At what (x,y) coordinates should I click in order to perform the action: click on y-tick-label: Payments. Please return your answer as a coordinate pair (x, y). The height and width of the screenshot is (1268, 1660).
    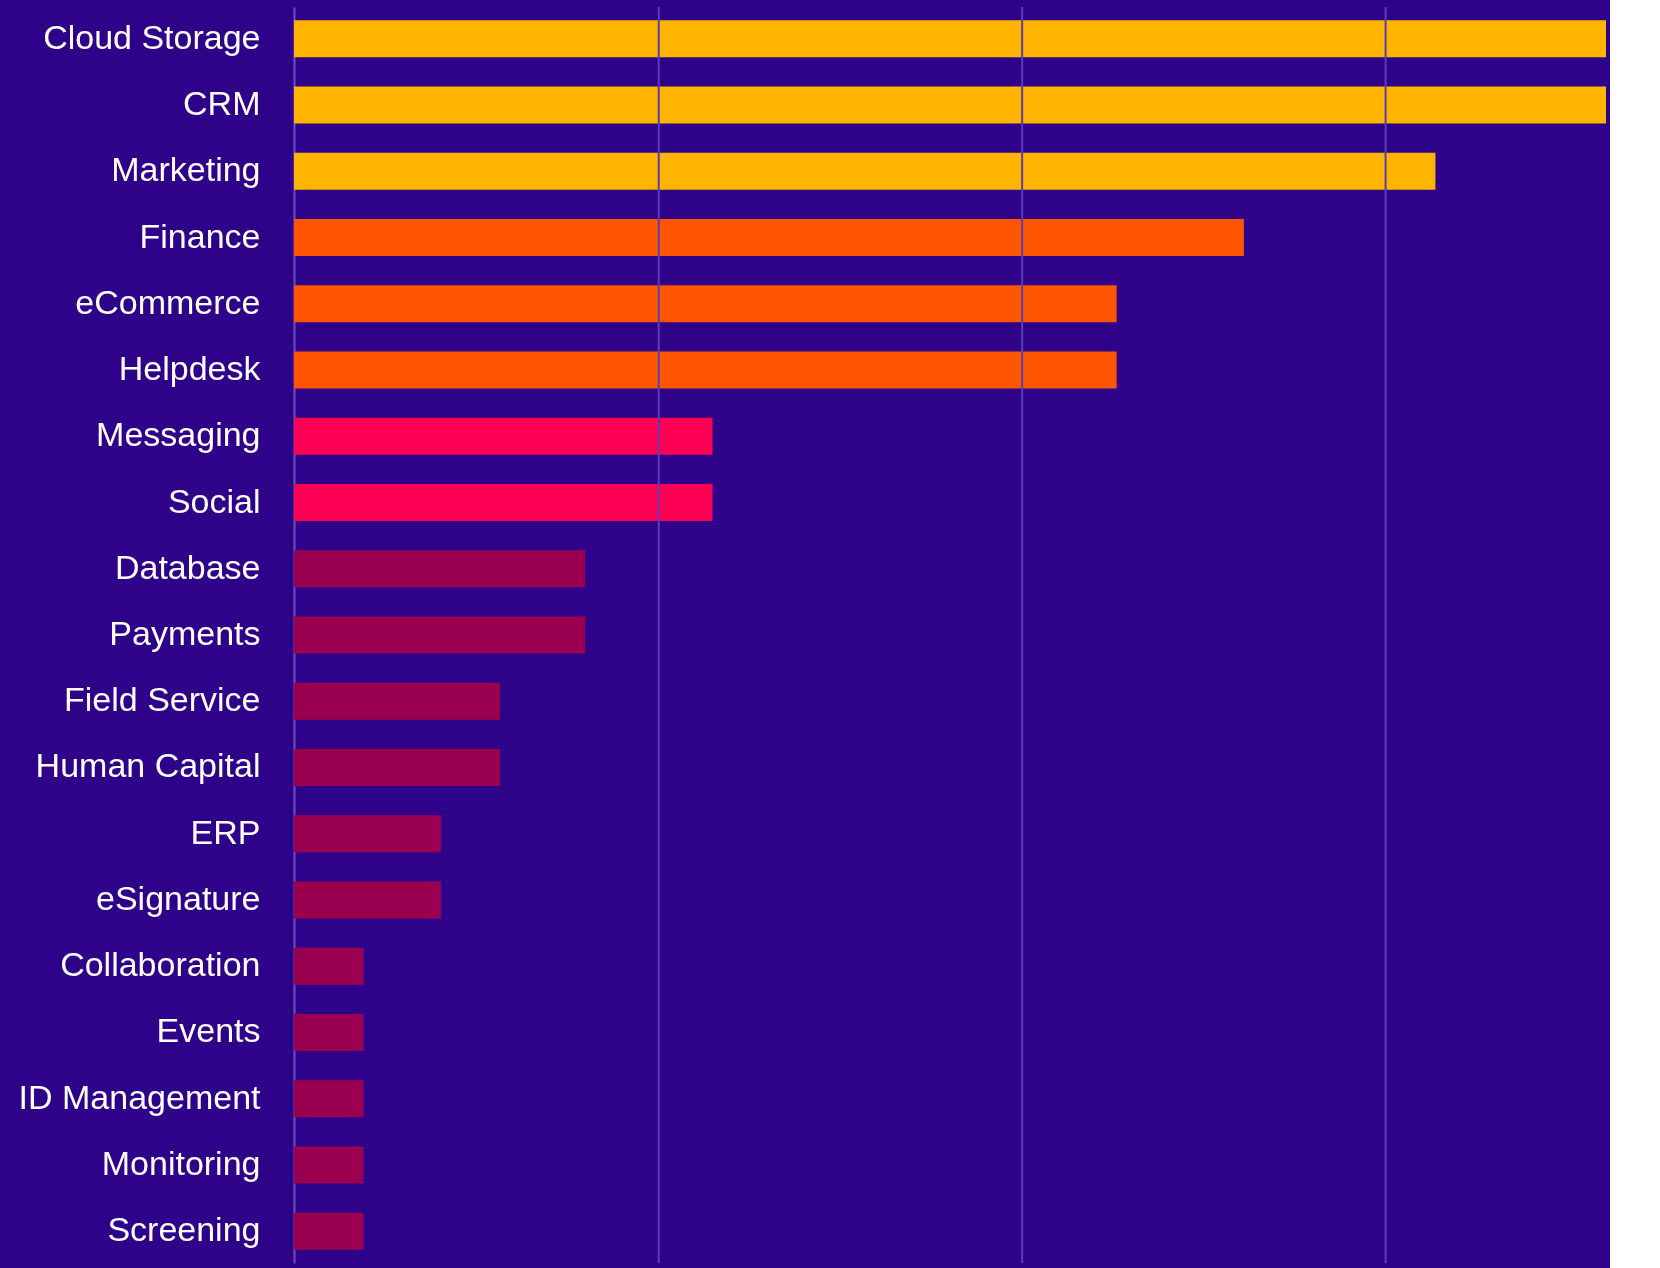
    Looking at the image, I should click on (185, 633).